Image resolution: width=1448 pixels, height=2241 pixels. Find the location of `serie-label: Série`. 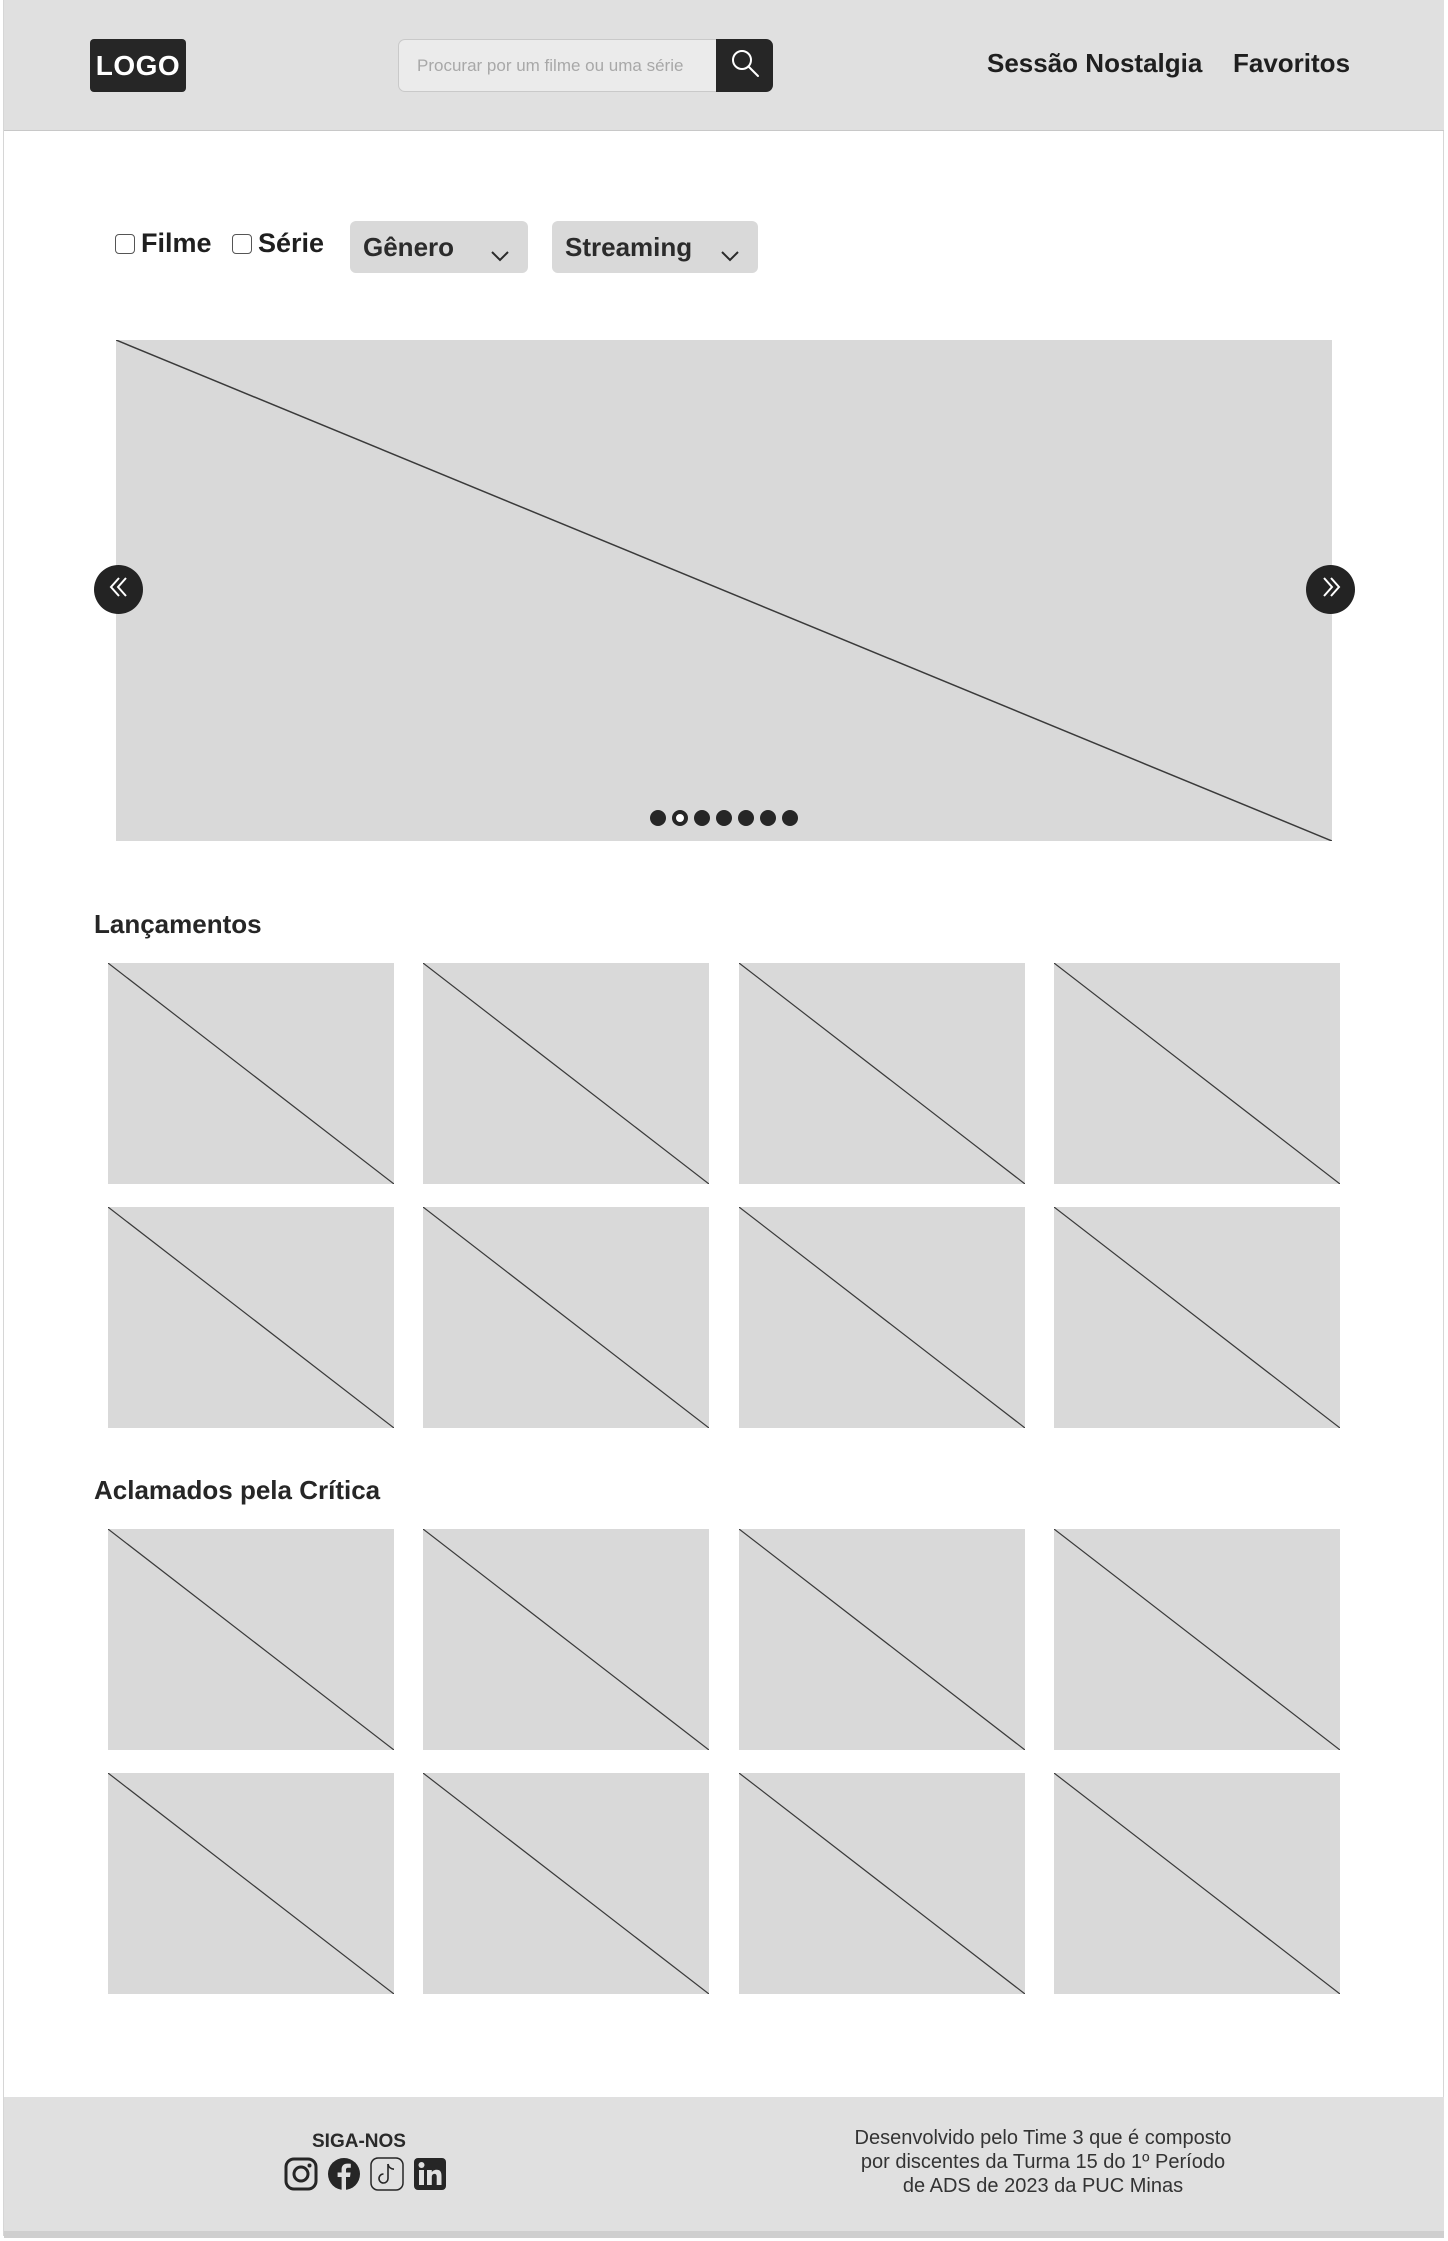

serie-label: Série is located at coordinates (291, 243).